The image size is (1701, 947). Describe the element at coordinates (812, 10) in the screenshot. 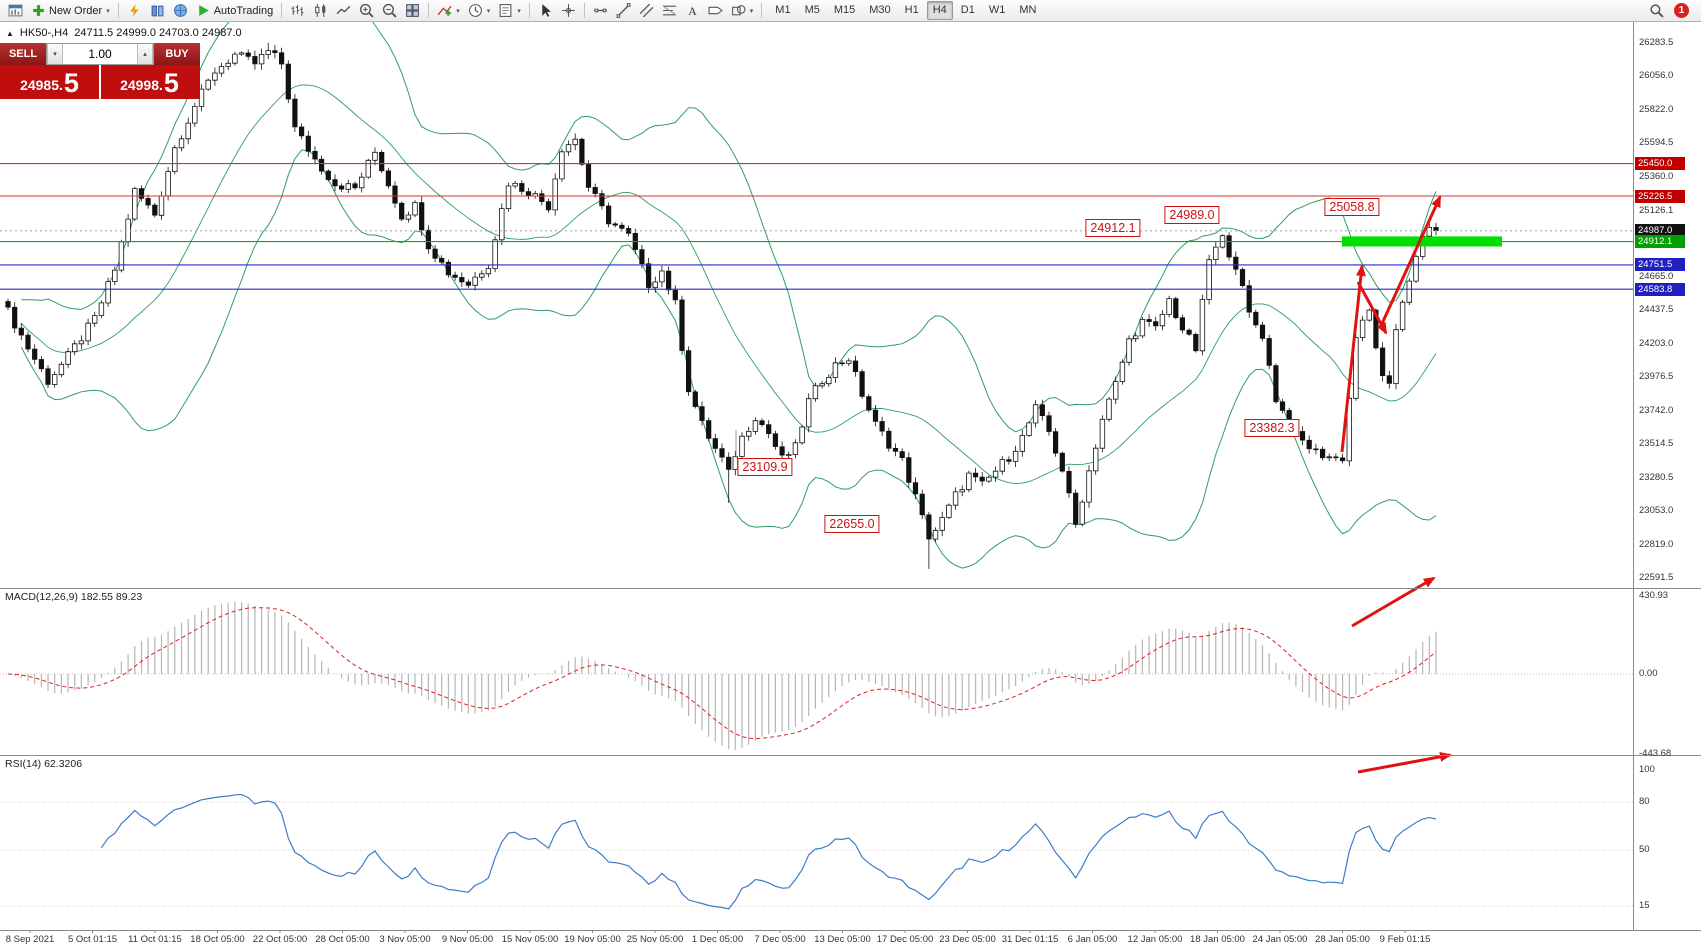

I see `timeframe-m5-button: M5` at that location.